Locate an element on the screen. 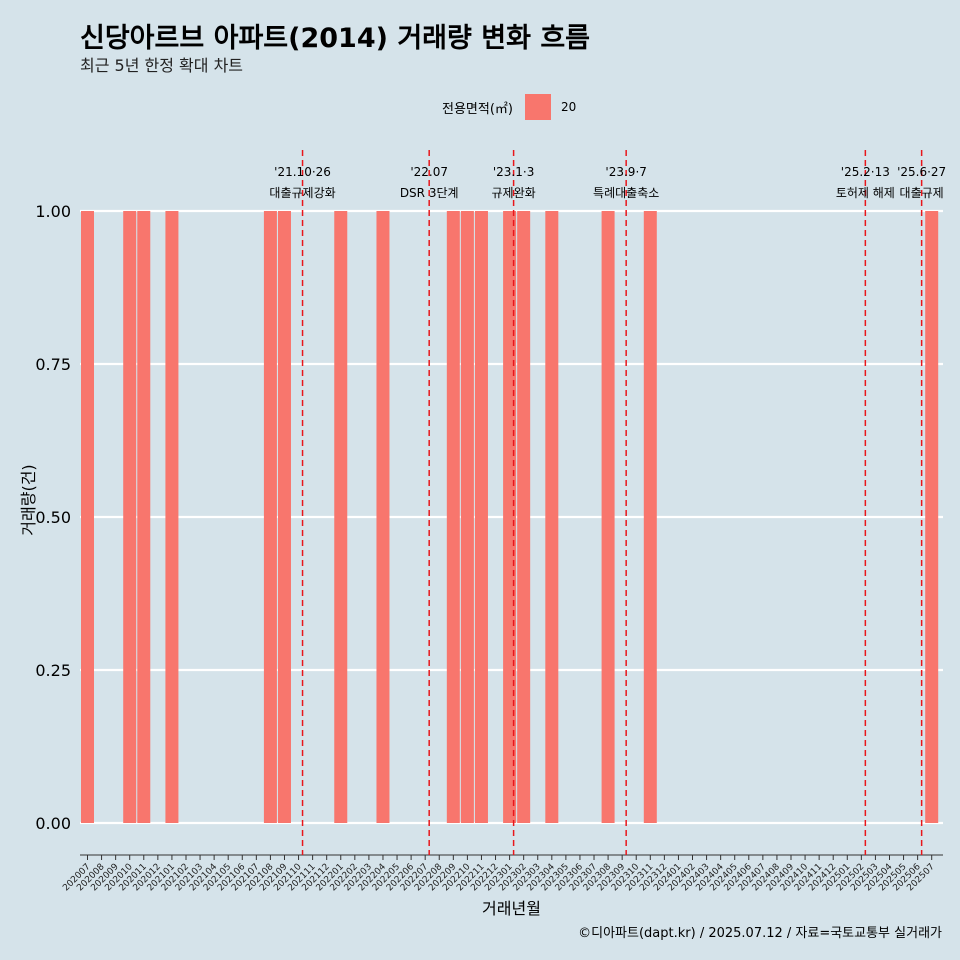 The image size is (960, 960). event-name-label: 토허제 해제 is located at coordinates (865, 193).